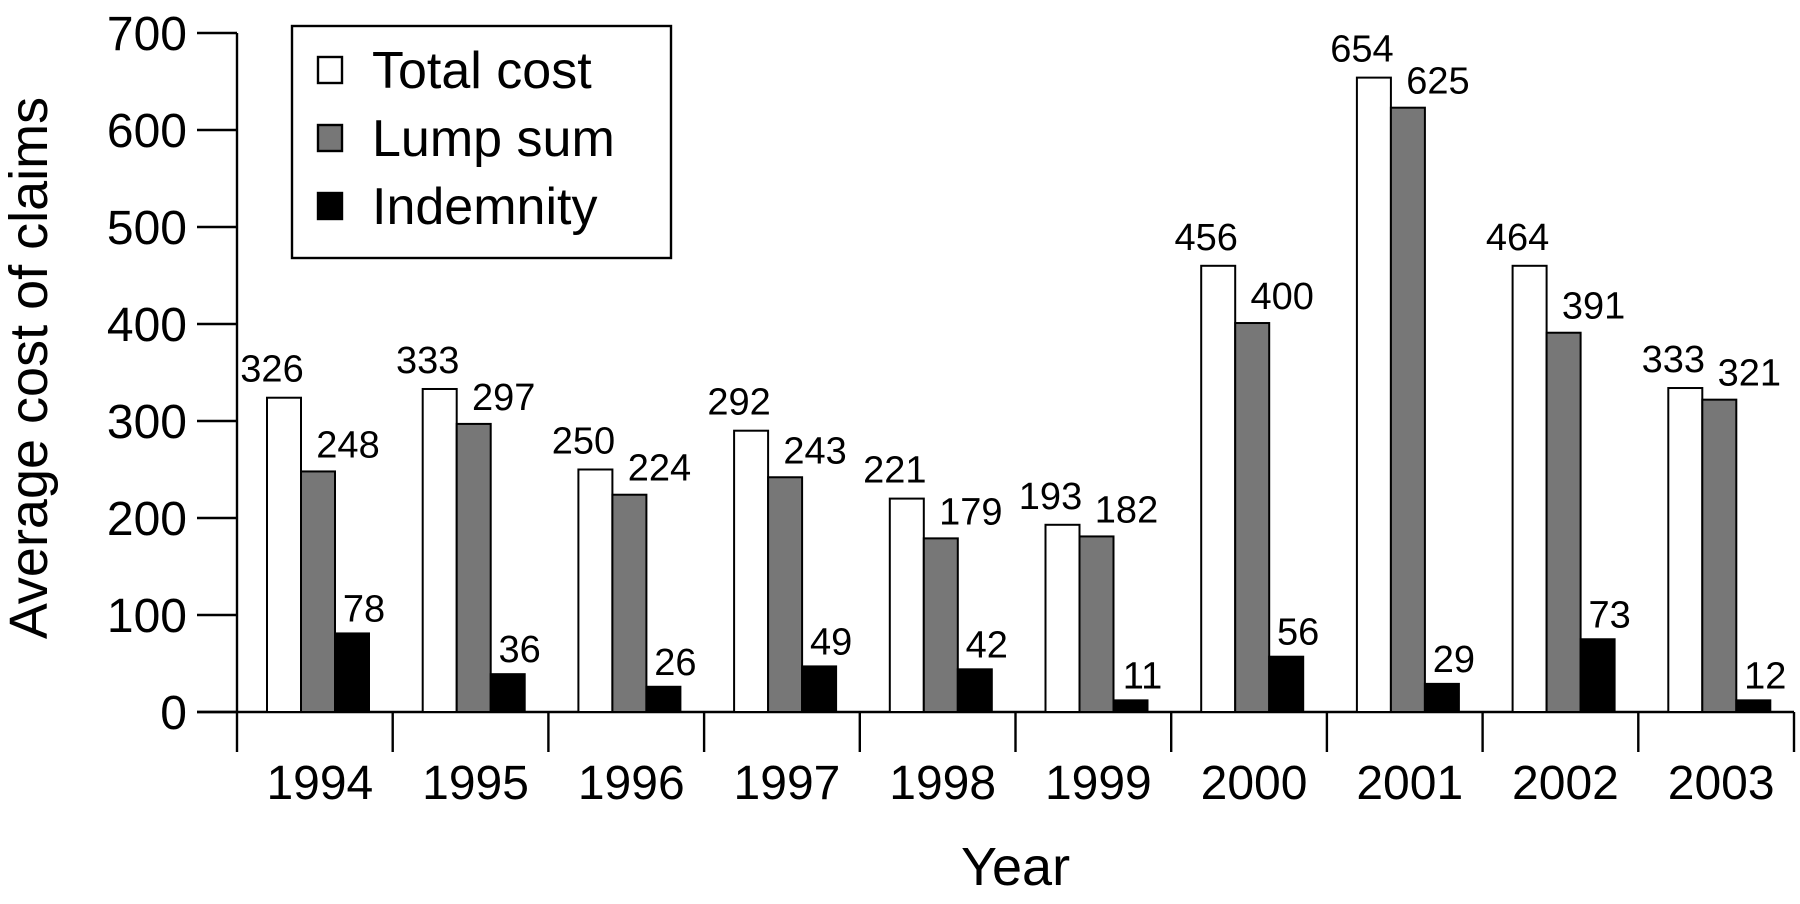 The image size is (1800, 904). What do you see at coordinates (29, 368) in the screenshot?
I see `y-axis-title: Average cost of claims` at bounding box center [29, 368].